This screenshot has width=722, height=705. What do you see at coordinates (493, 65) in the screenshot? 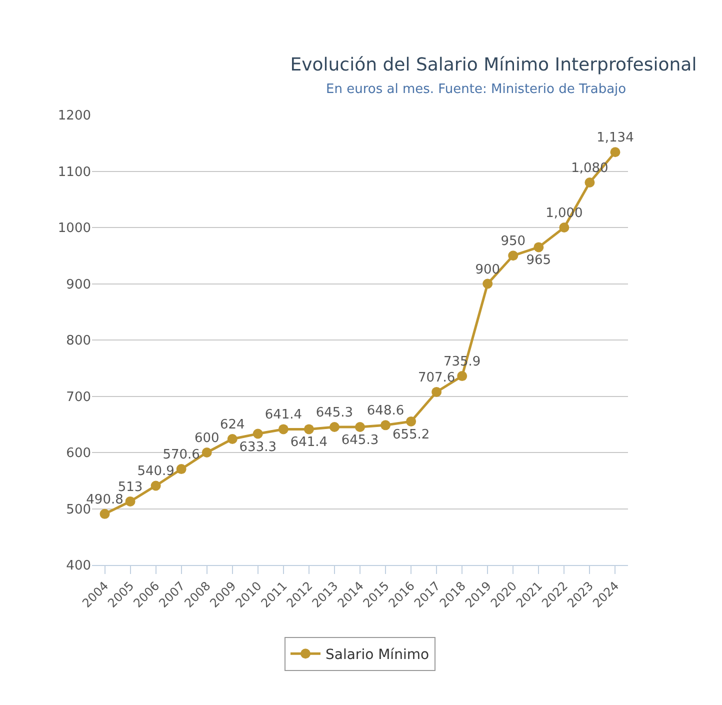
I see `chart-title: Evolución del Salario Mínimo Interprofesional` at bounding box center [493, 65].